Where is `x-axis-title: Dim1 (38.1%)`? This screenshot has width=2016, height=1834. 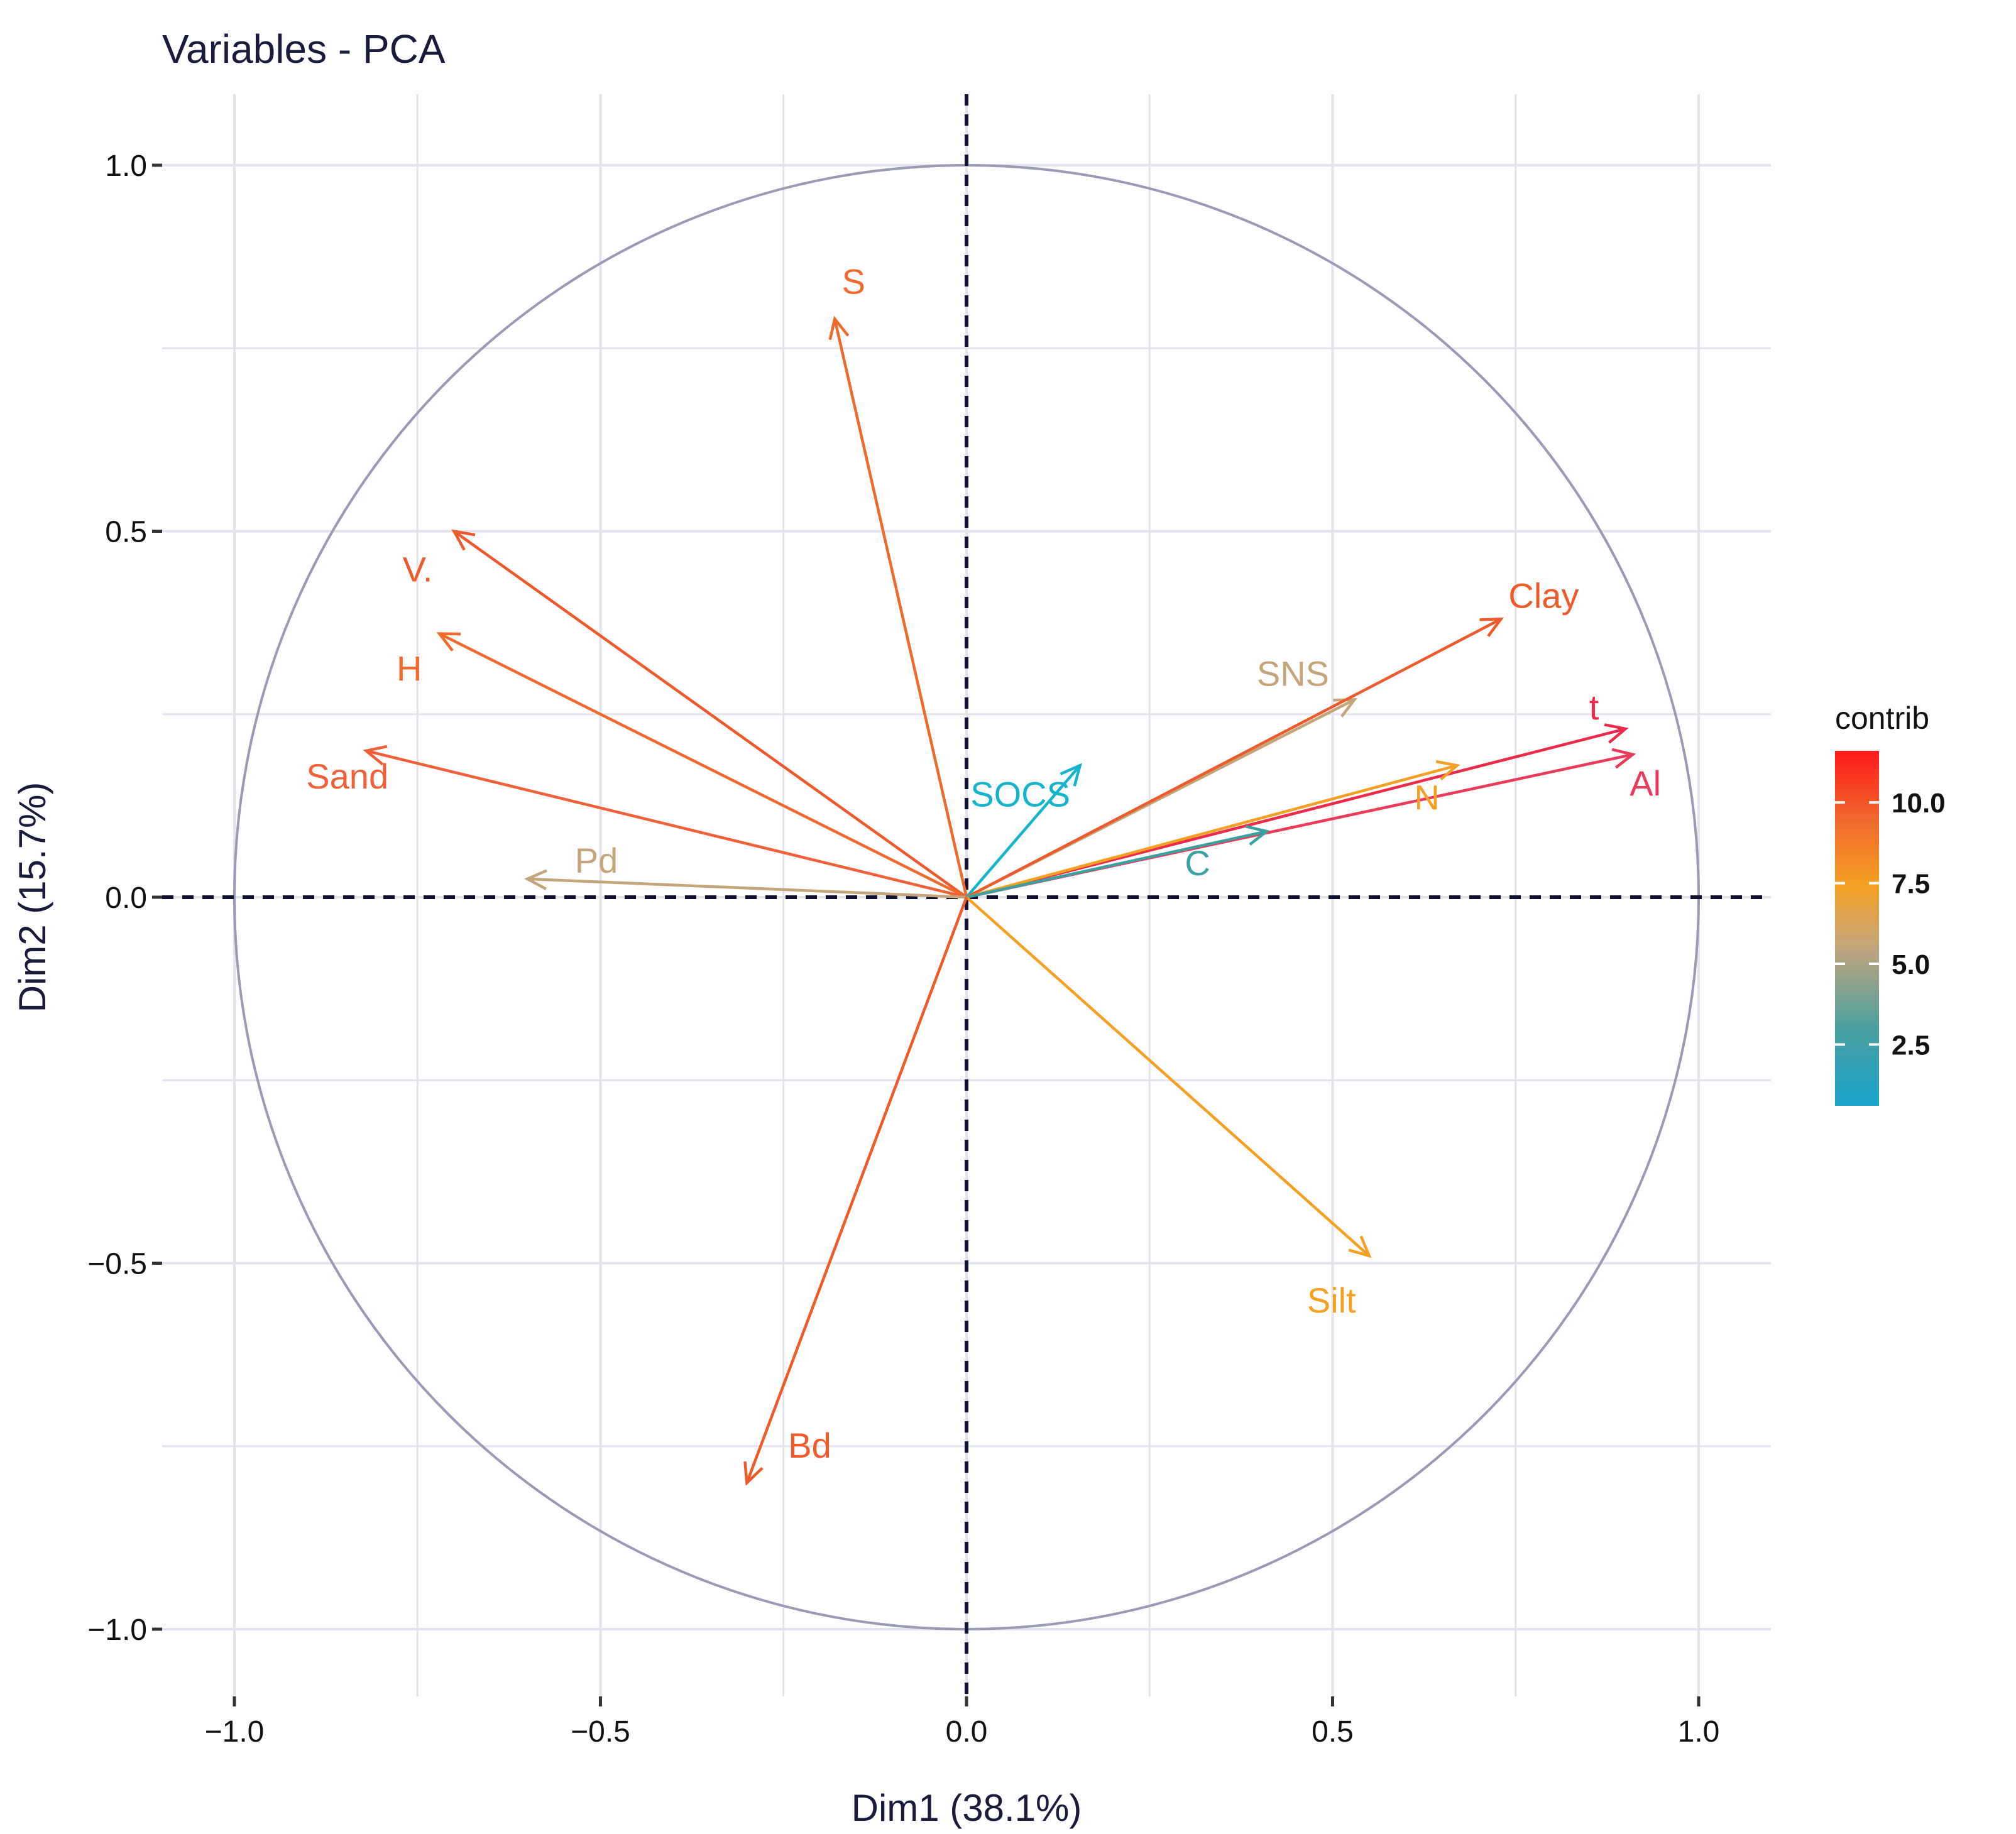
x-axis-title: Dim1 (38.1%) is located at coordinates (967, 1808).